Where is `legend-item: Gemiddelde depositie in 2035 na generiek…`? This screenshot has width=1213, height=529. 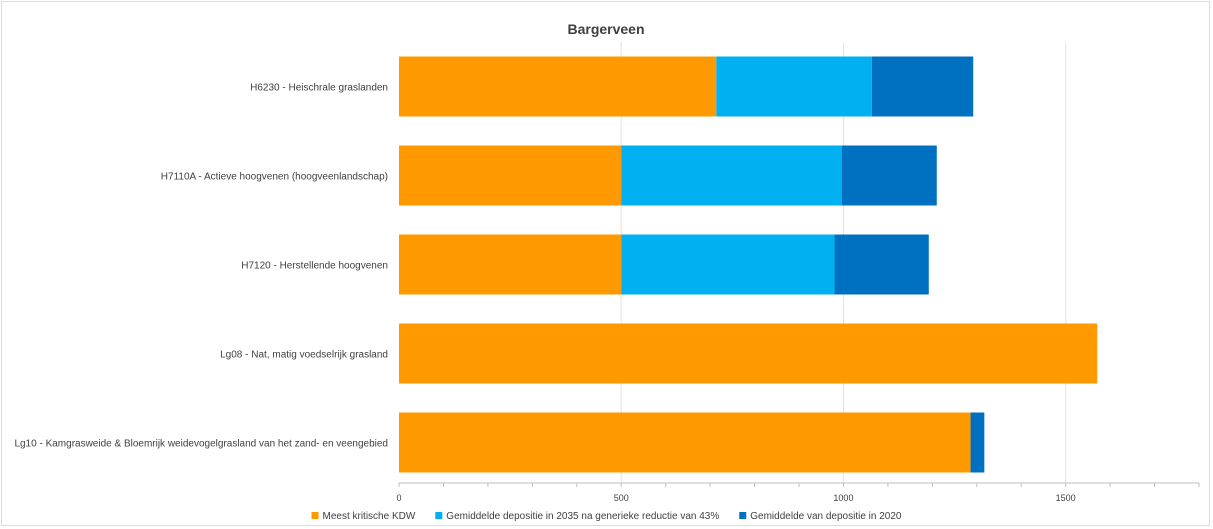 legend-item: Gemiddelde depositie in 2035 na generiek… is located at coordinates (577, 516).